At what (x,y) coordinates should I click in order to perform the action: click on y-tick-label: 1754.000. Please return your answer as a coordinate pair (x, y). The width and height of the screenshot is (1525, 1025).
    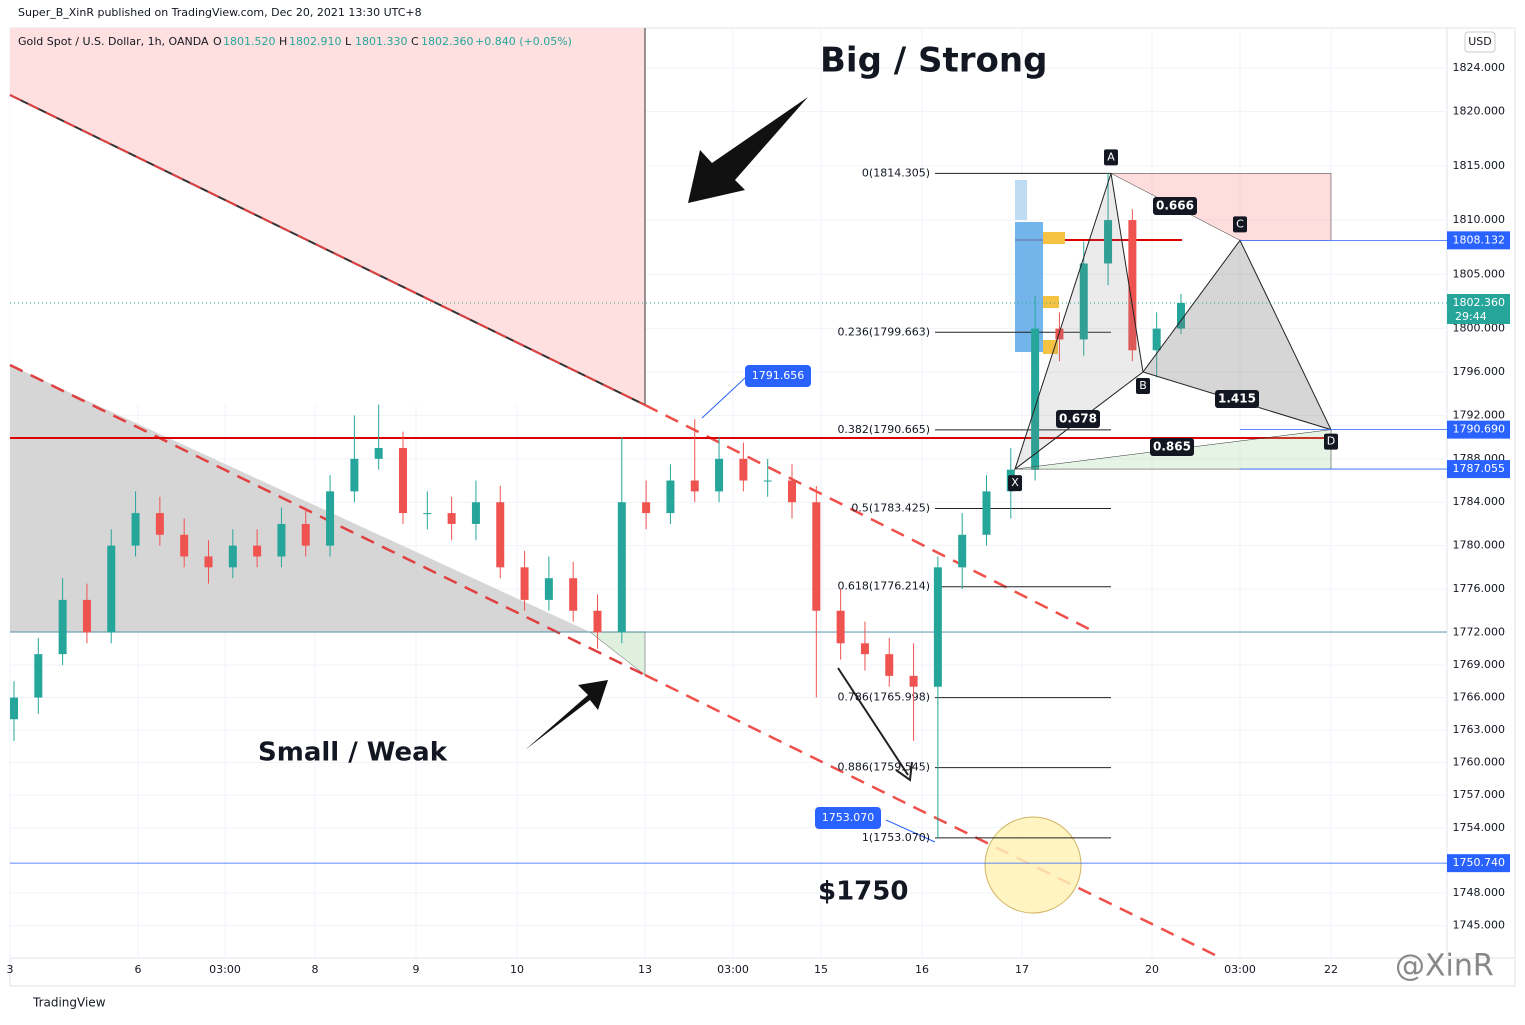
    Looking at the image, I should click on (1479, 827).